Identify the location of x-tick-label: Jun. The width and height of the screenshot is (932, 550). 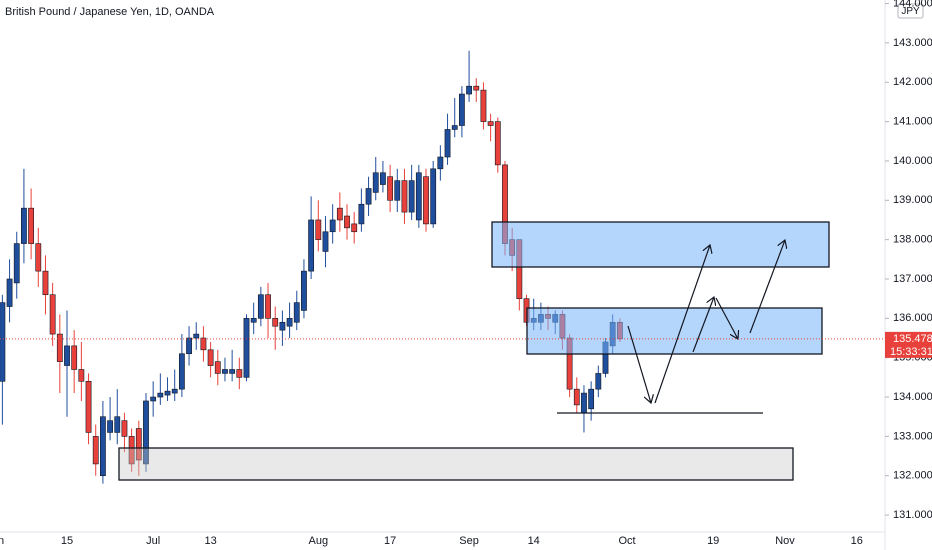
(2, 541).